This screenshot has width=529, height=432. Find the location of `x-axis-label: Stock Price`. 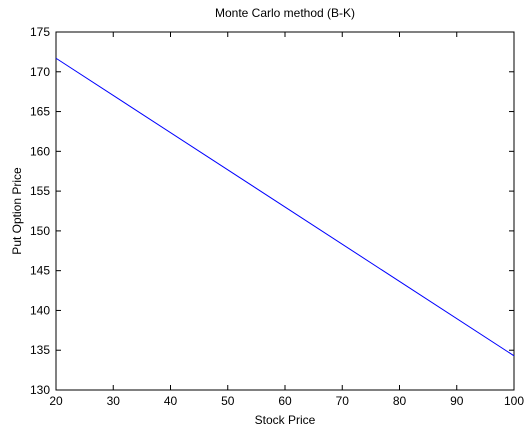

x-axis-label: Stock Price is located at coordinates (285, 420).